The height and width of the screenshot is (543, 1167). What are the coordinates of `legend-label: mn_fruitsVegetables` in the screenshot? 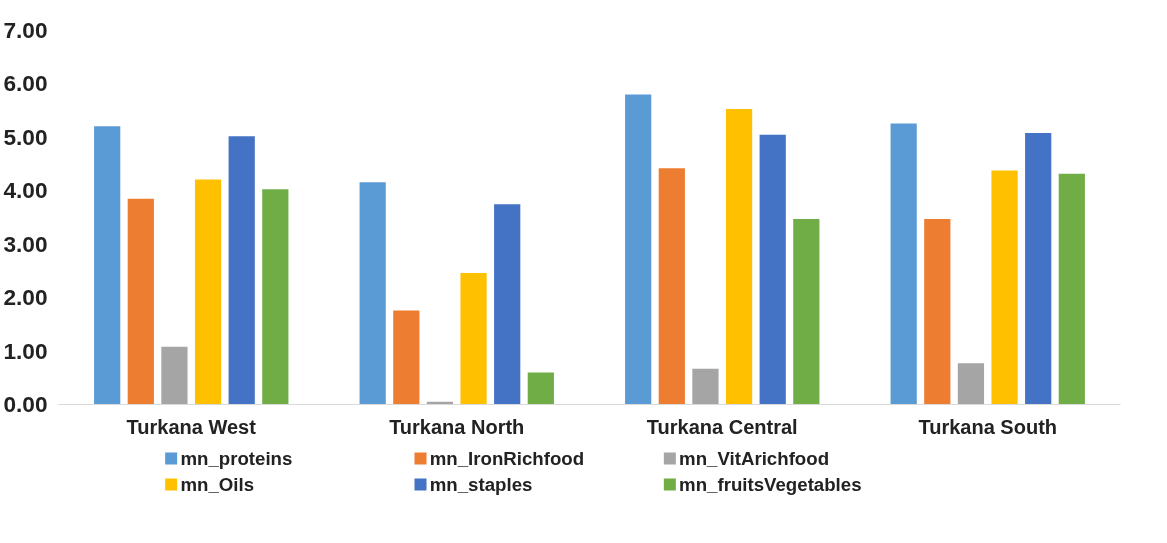 It's located at (770, 484).